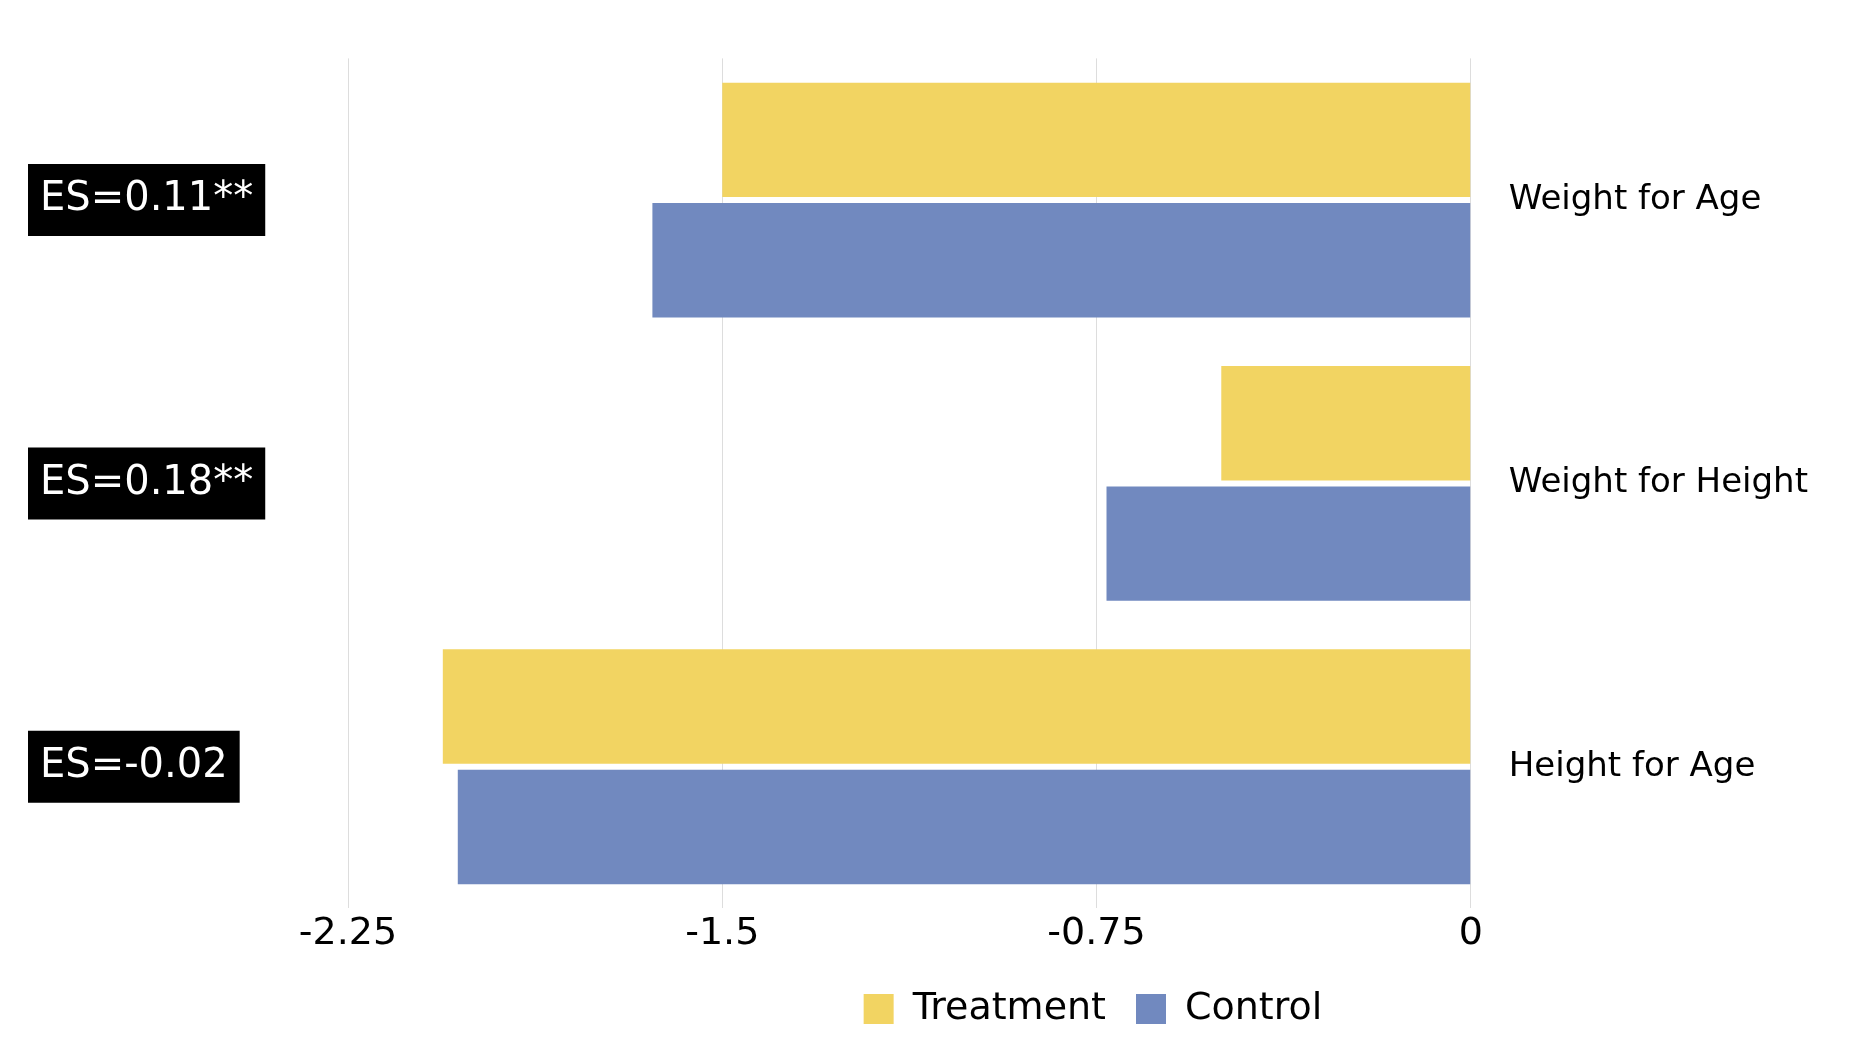 Image resolution: width=1866 pixels, height=1063 pixels. What do you see at coordinates (1635, 196) in the screenshot?
I see `y-tick-label: Weight for Age` at bounding box center [1635, 196].